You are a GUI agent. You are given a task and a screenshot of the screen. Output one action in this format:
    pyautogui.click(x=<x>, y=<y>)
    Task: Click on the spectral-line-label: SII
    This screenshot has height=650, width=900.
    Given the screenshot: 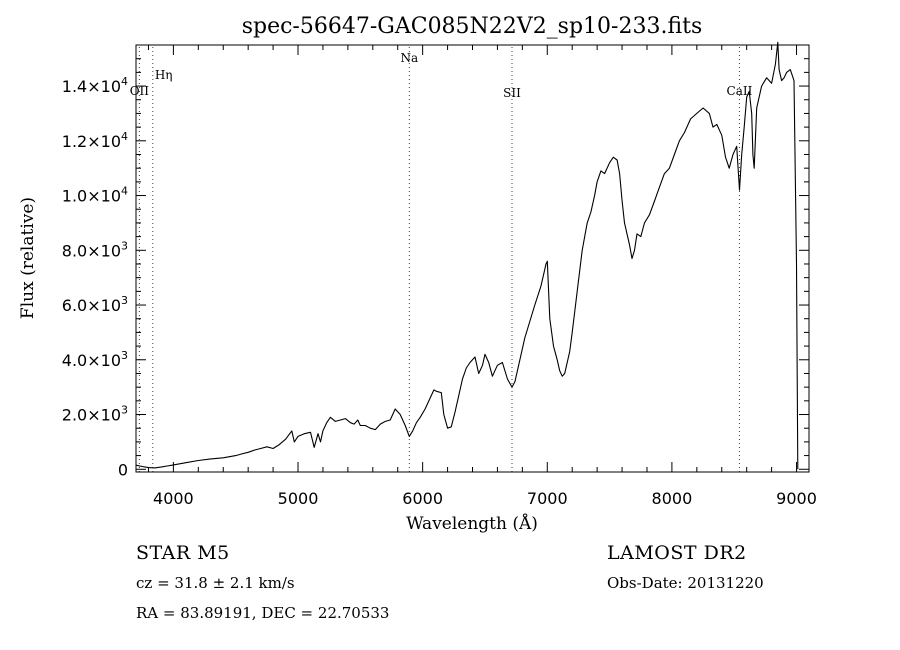 What is the action you would take?
    pyautogui.click(x=512, y=93)
    